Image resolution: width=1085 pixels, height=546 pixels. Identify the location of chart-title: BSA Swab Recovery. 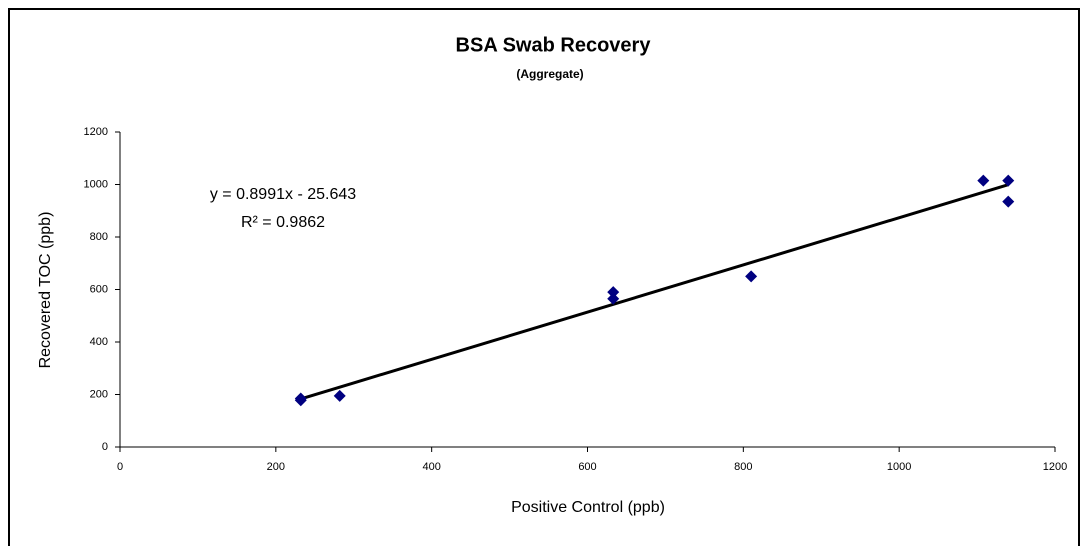
(554, 45).